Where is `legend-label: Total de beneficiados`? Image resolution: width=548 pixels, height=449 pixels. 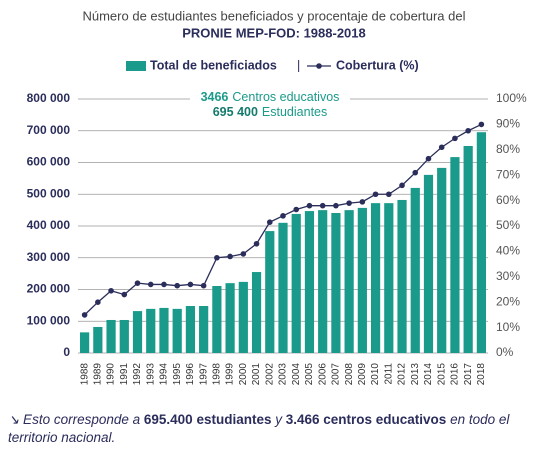
legend-label: Total de beneficiados is located at coordinates (213, 65).